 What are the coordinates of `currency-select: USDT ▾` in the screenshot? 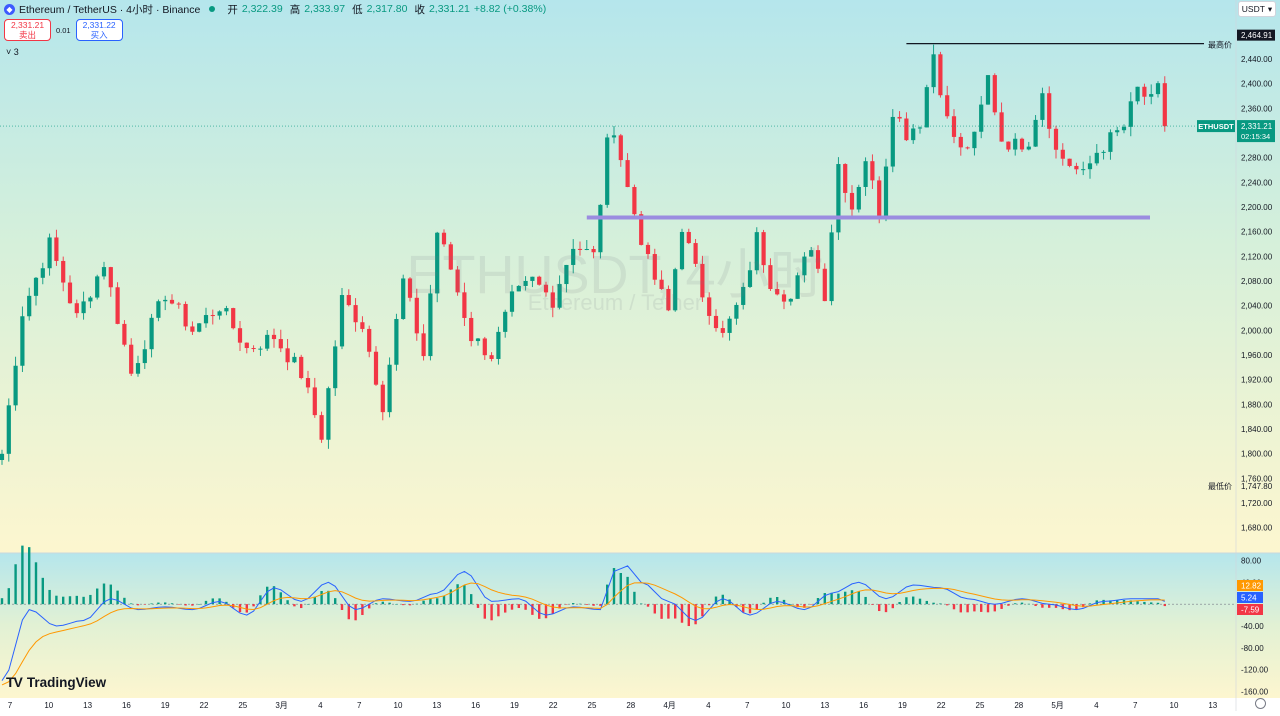 It's located at (1257, 9).